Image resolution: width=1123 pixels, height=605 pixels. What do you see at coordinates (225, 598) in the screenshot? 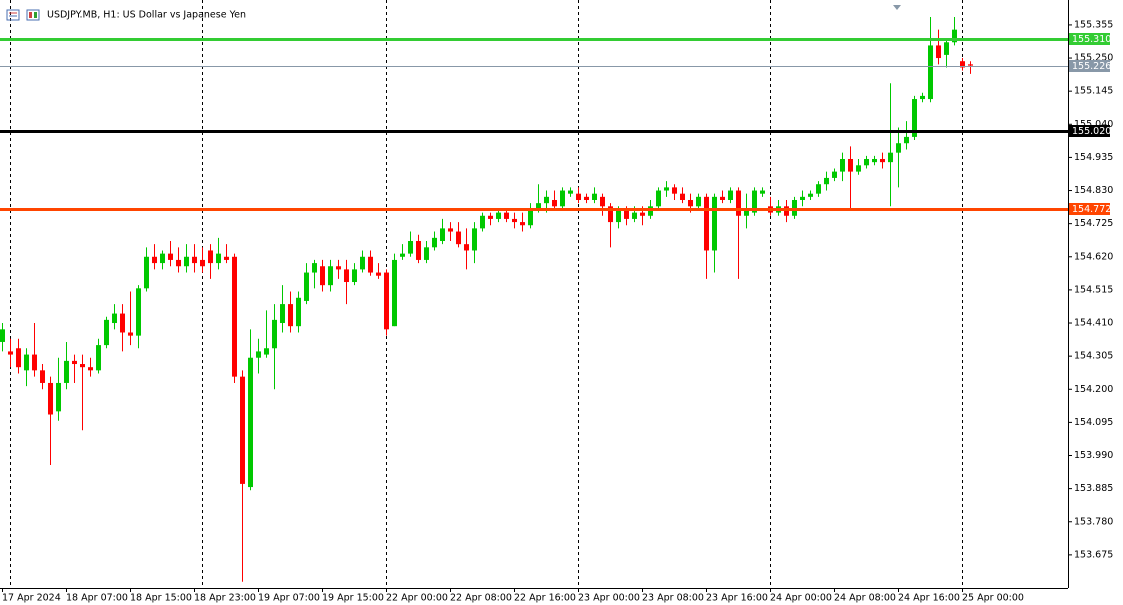
I see `x-tick-label: 18 Apr 23:00` at bounding box center [225, 598].